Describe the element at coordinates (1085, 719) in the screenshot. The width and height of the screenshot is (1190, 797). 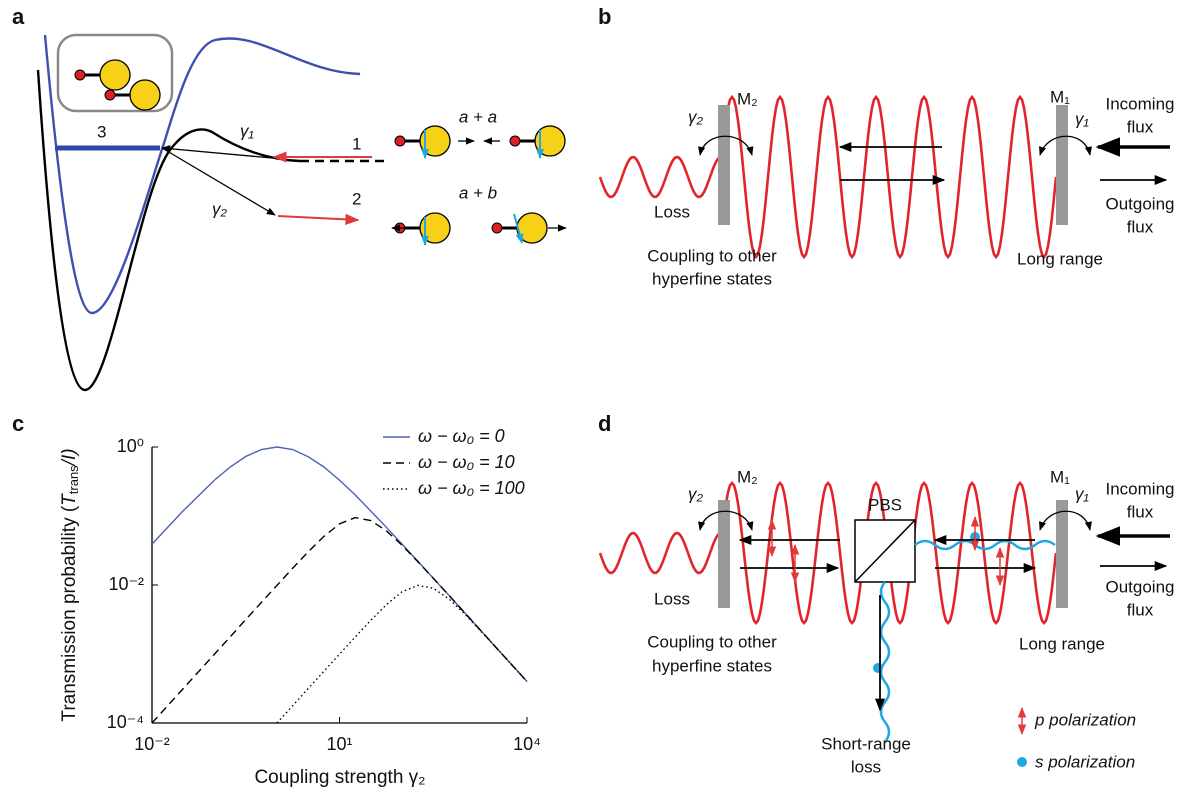
I see `p-polarization: p polarization` at that location.